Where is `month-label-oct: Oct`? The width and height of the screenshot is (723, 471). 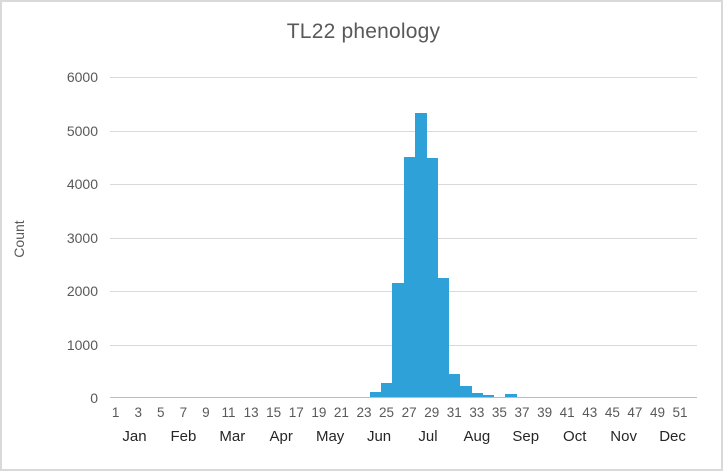 month-label-oct: Oct is located at coordinates (575, 436).